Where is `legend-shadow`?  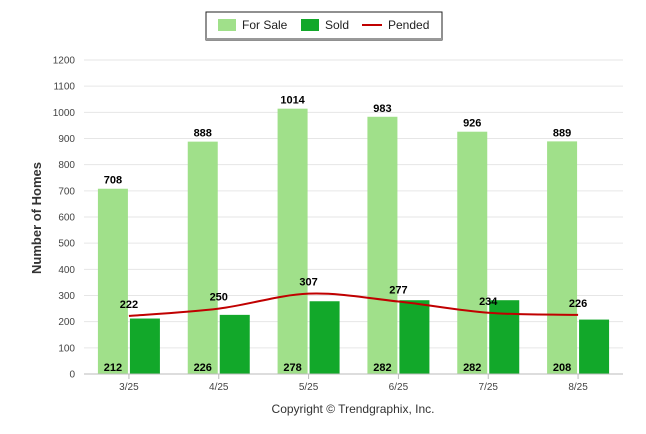 legend-shadow is located at coordinates (324, 39).